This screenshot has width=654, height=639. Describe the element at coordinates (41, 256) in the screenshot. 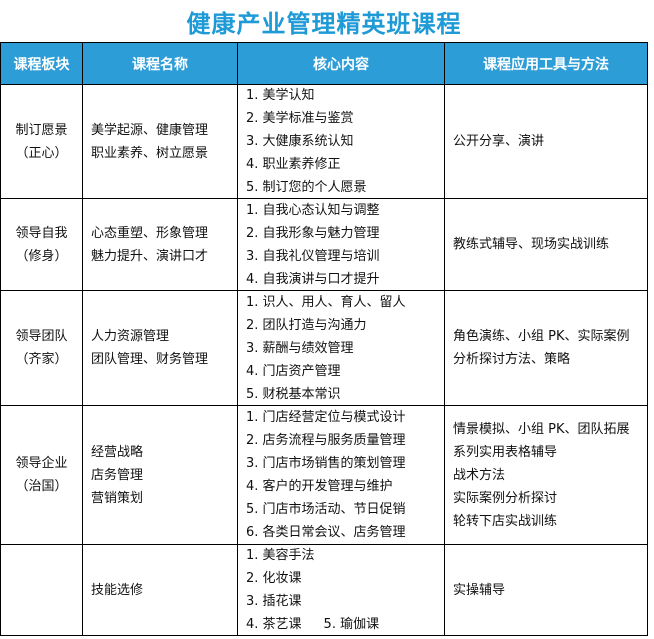

I see `module-line: （修身）` at that location.